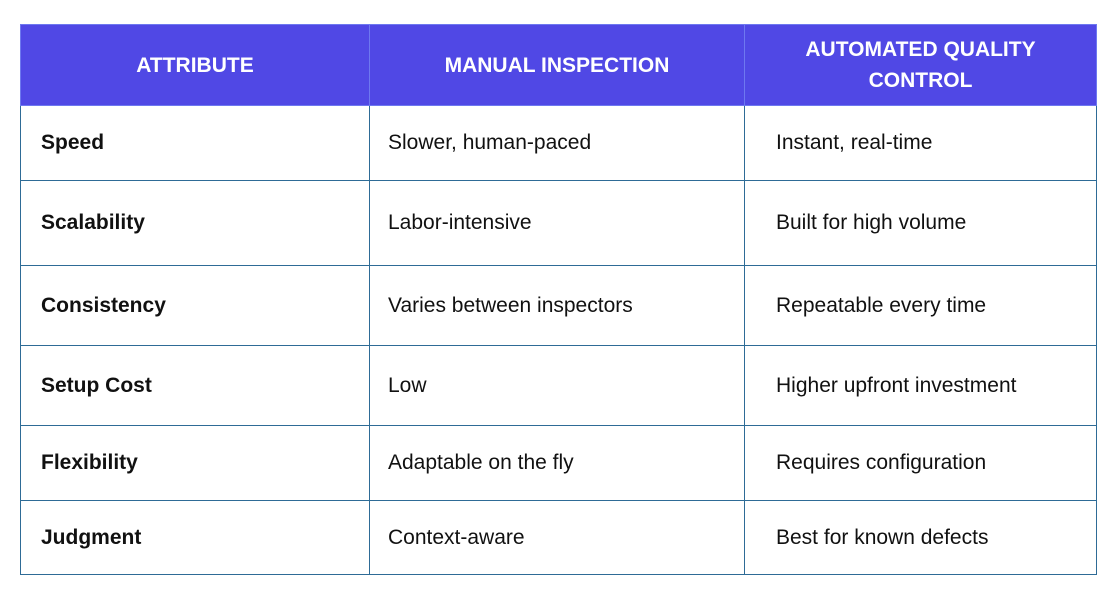 Image resolution: width=1113 pixels, height=605 pixels. I want to click on attribute-cell: Judgment, so click(195, 537).